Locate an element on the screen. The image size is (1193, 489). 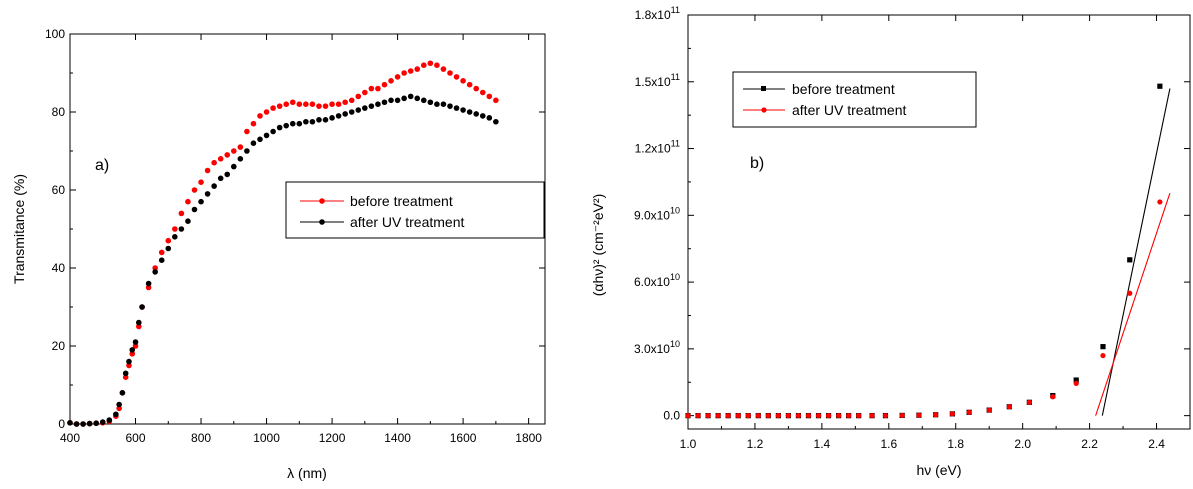
x-axis-title: λ (nm) is located at coordinates (307, 473).